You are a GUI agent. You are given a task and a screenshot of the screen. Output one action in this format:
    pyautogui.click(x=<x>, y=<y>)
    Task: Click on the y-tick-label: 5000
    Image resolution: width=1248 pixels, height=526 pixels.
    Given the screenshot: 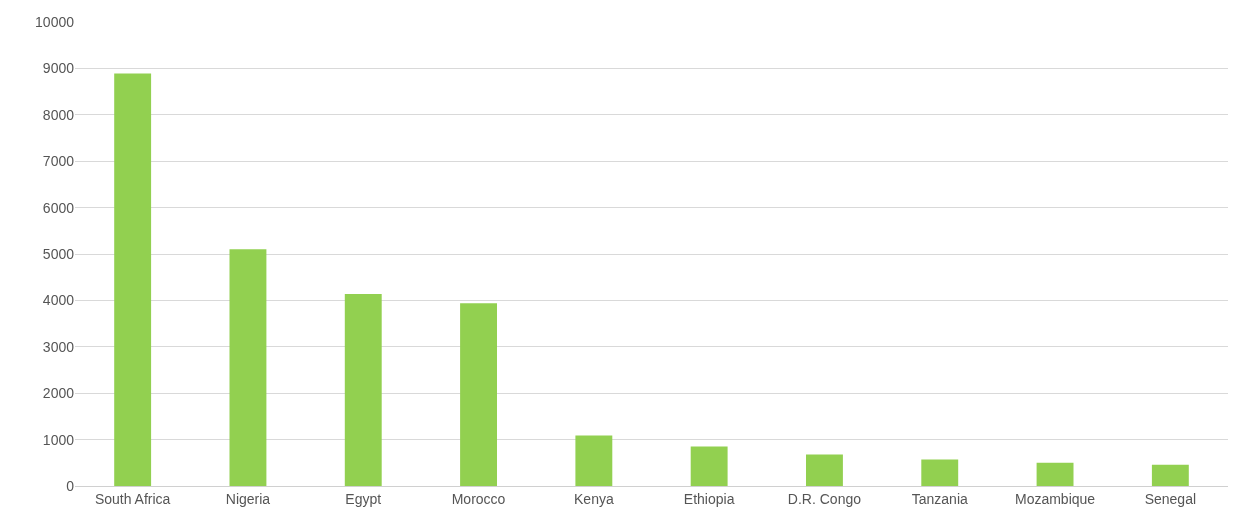 What is the action you would take?
    pyautogui.click(x=58, y=253)
    